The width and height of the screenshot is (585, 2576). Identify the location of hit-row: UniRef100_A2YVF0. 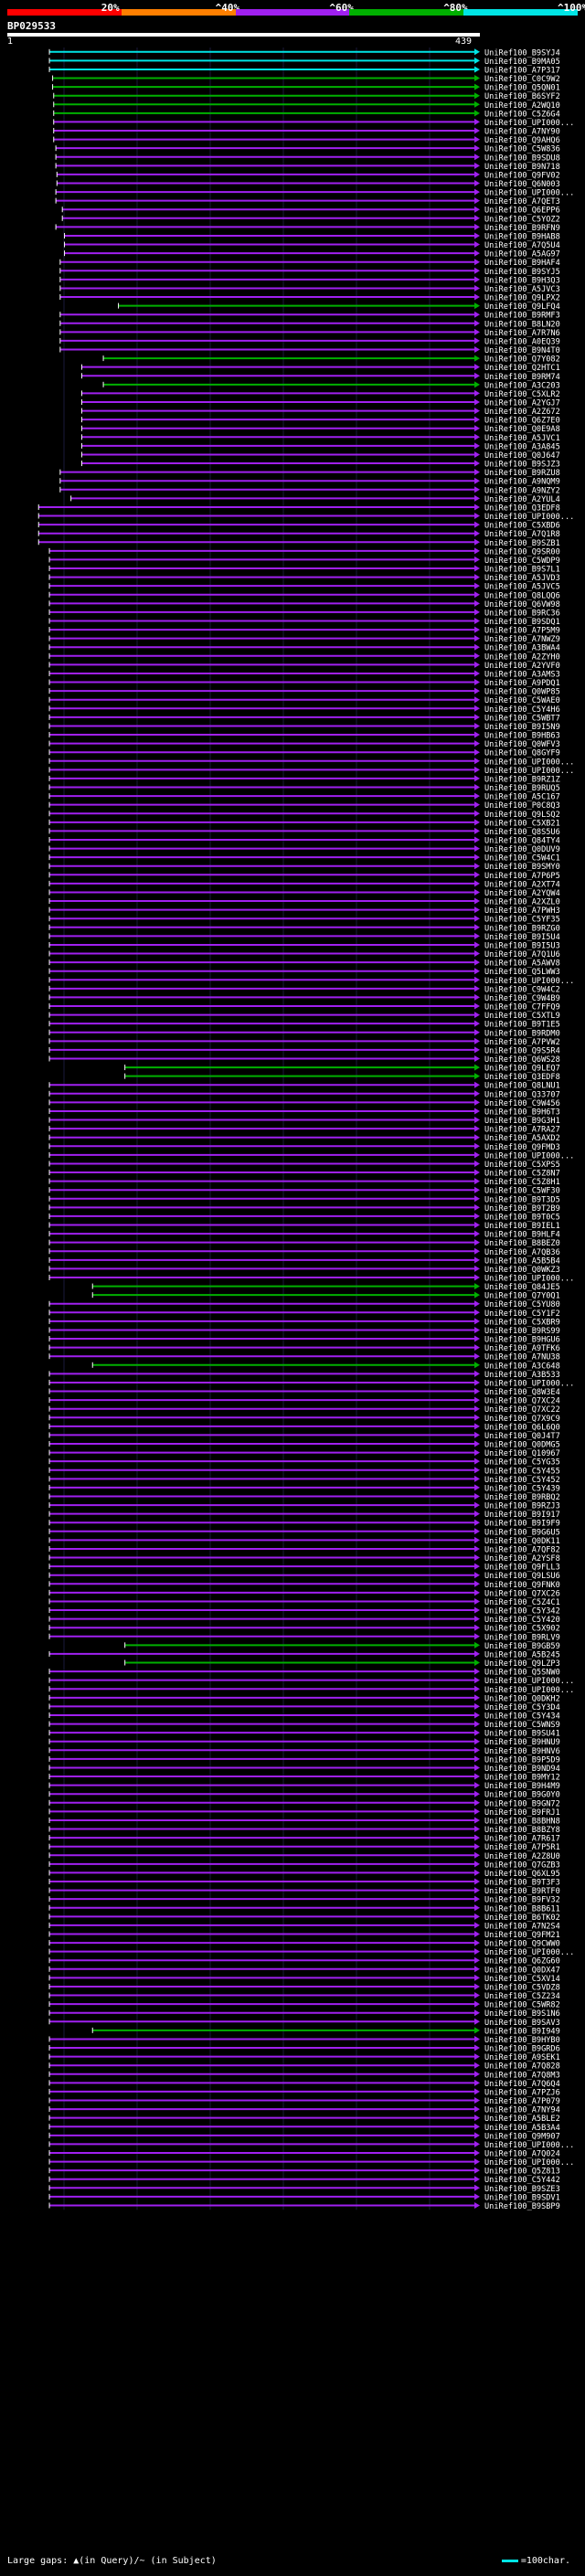
(304, 666).